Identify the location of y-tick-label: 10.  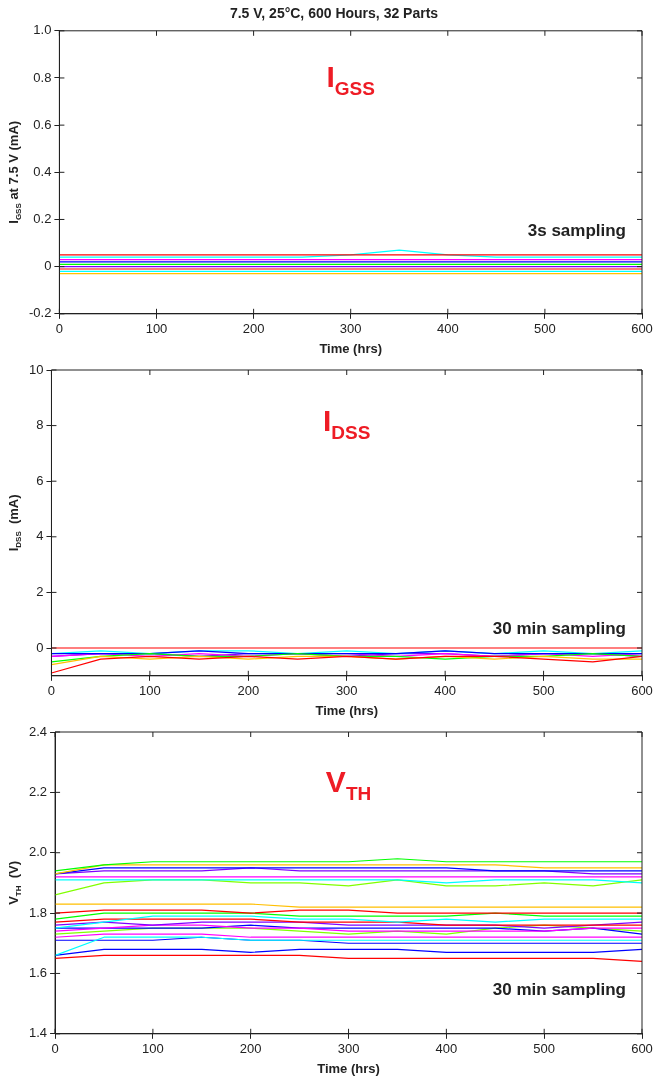
(36, 369).